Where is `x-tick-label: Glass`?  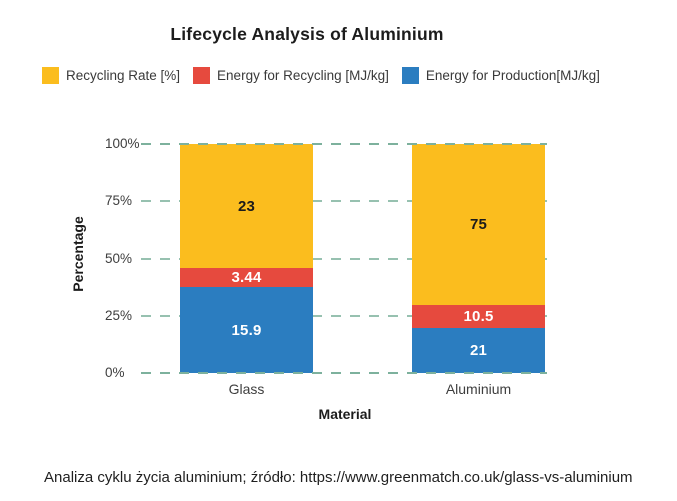 x-tick-label: Glass is located at coordinates (246, 389).